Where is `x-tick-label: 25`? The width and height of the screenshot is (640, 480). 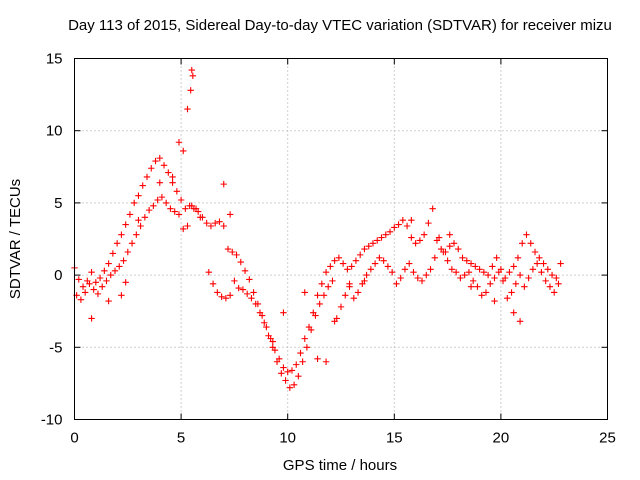
x-tick-label: 25 is located at coordinates (607, 438).